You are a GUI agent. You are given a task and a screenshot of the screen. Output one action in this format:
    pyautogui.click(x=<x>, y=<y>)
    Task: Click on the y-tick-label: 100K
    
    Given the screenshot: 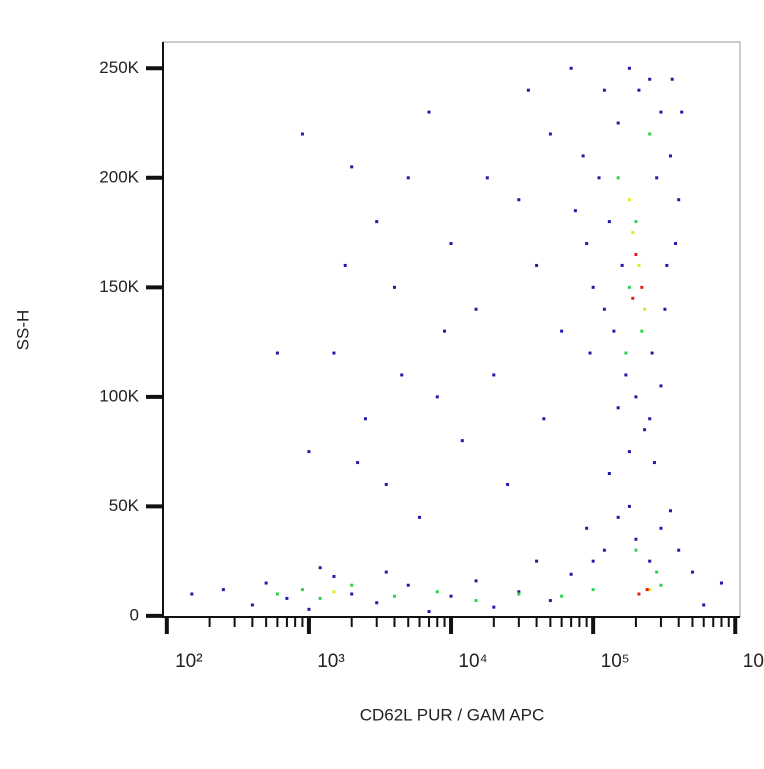 What is the action you would take?
    pyautogui.click(x=119, y=395)
    